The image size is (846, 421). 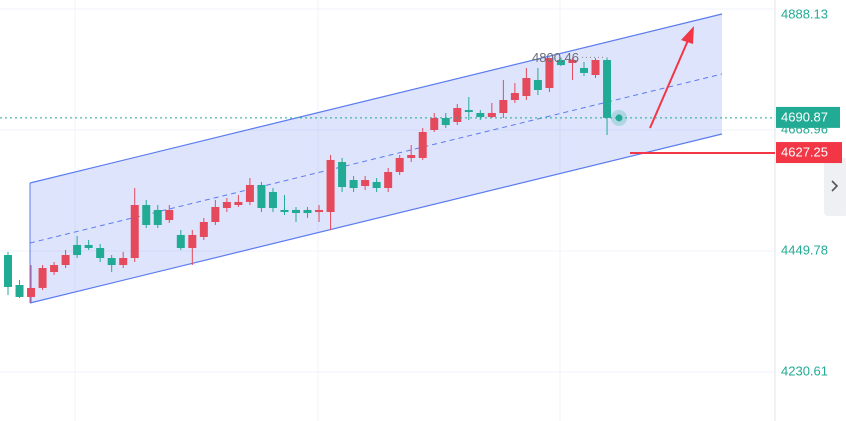 I want to click on scroll-tab-icon, so click(x=835, y=186).